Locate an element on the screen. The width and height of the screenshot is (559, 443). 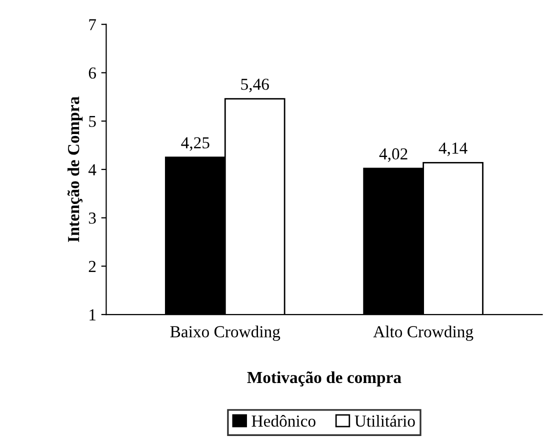
y-tick-label: 5 is located at coordinates (92, 122).